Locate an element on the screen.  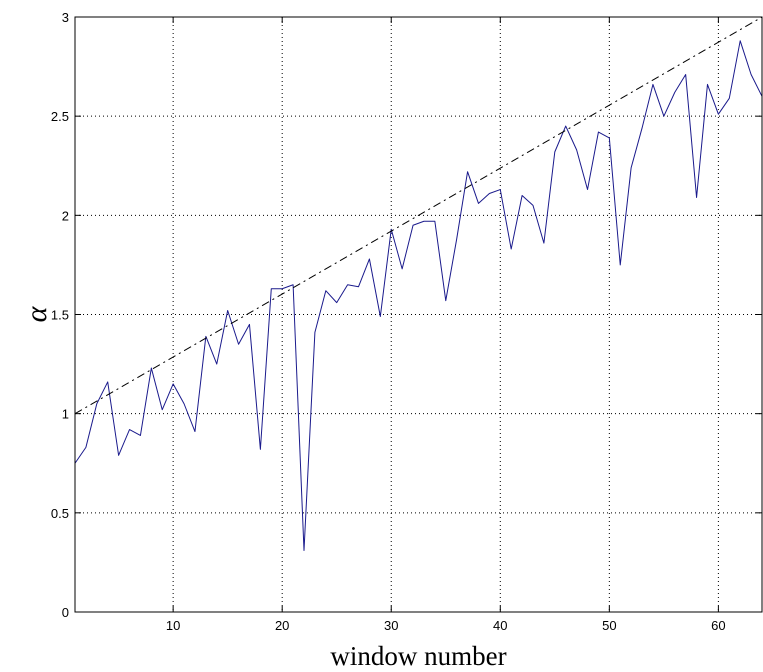
y-tick-label: 1 is located at coordinates (65, 414).